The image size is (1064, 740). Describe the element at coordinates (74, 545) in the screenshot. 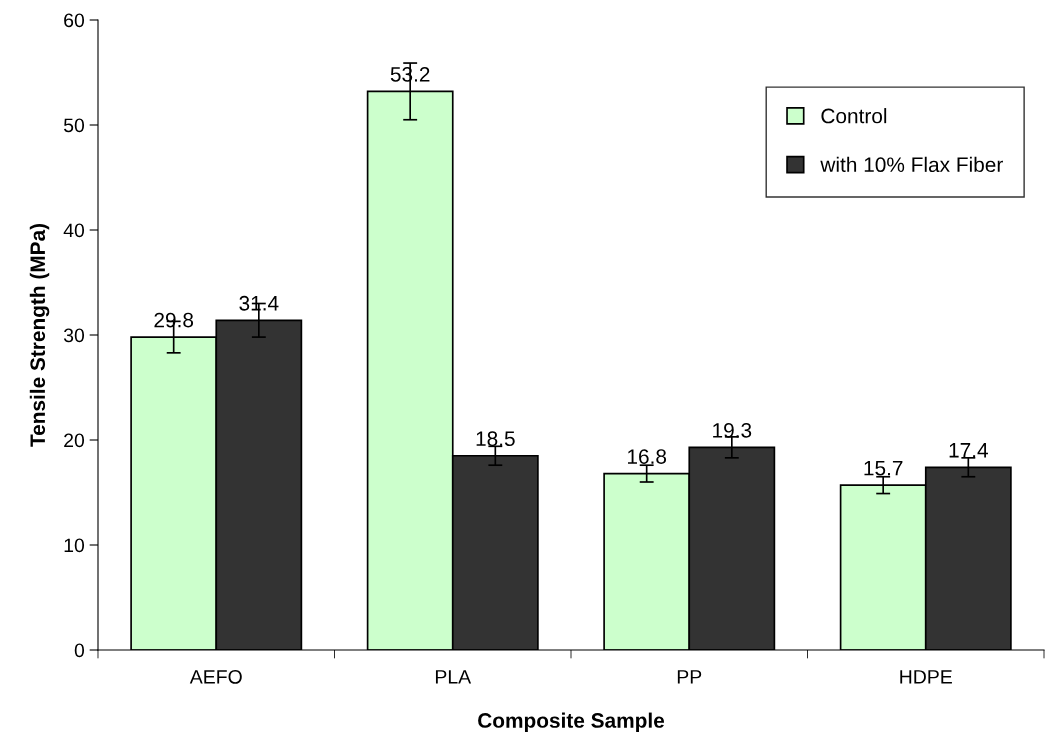

I see `y-tick-label: 10` at that location.